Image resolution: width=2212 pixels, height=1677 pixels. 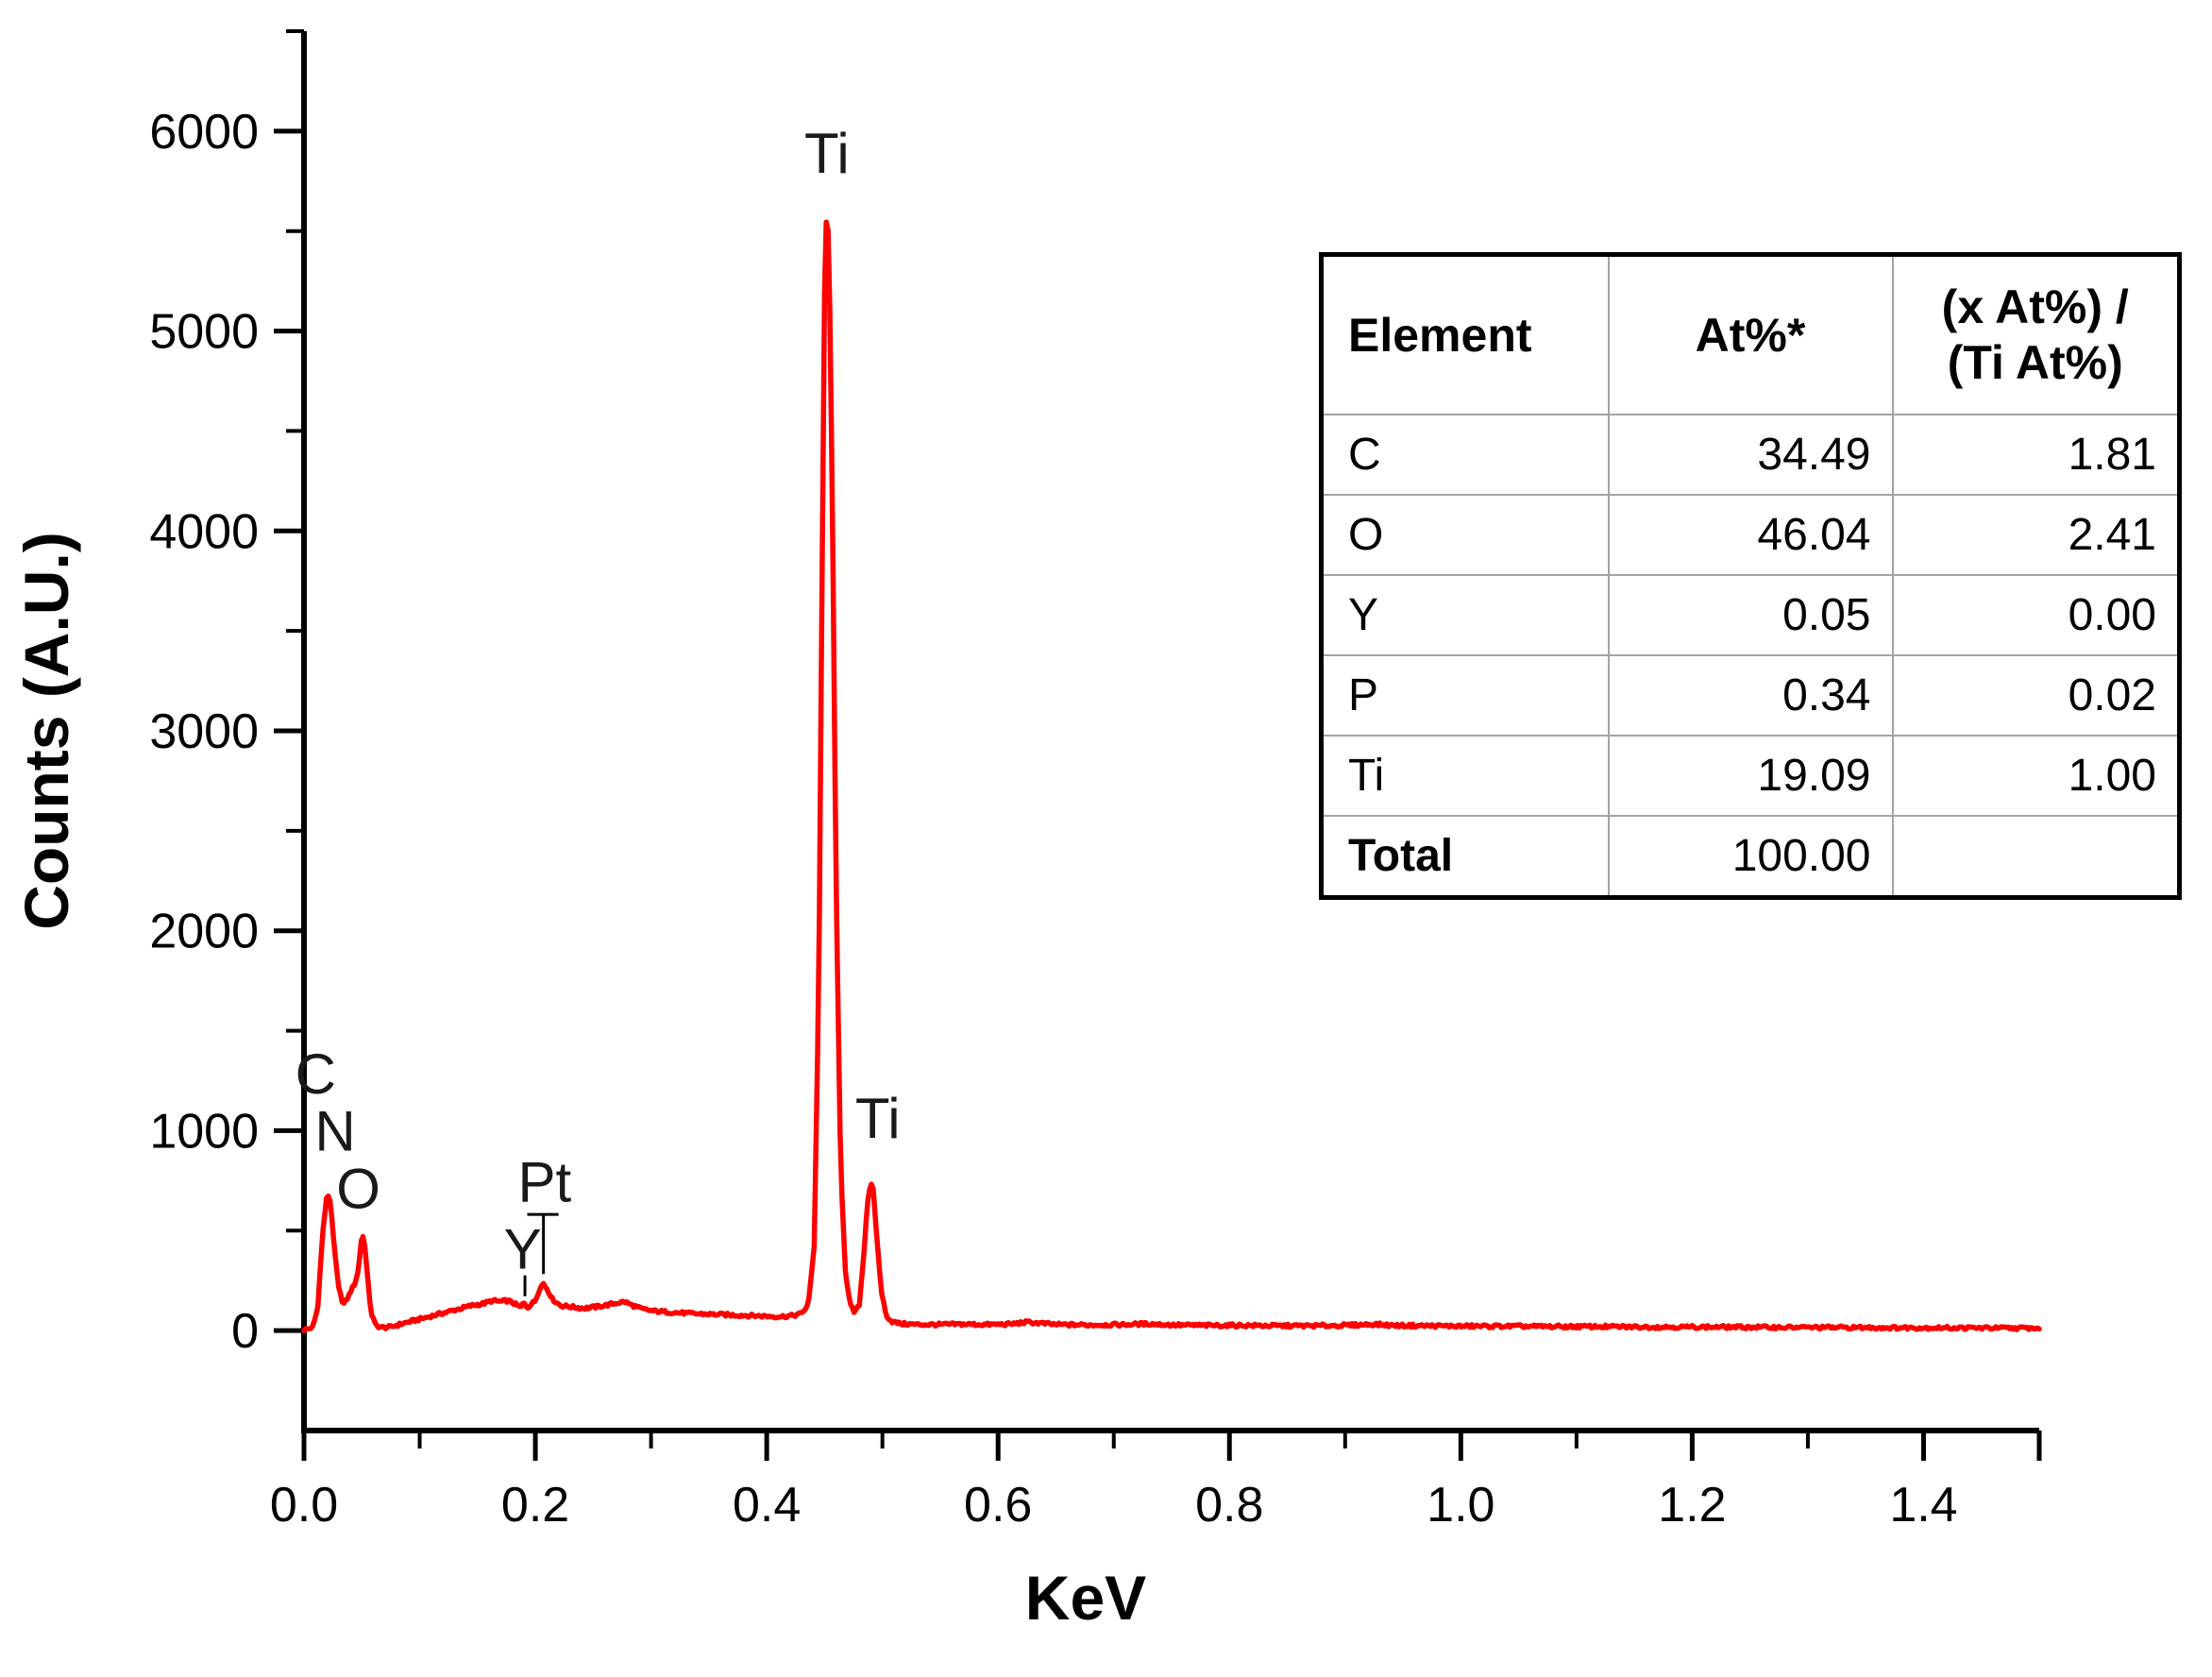 What do you see at coordinates (2036, 455) in the screenshot?
I see `cell-ratio: 1.81` at bounding box center [2036, 455].